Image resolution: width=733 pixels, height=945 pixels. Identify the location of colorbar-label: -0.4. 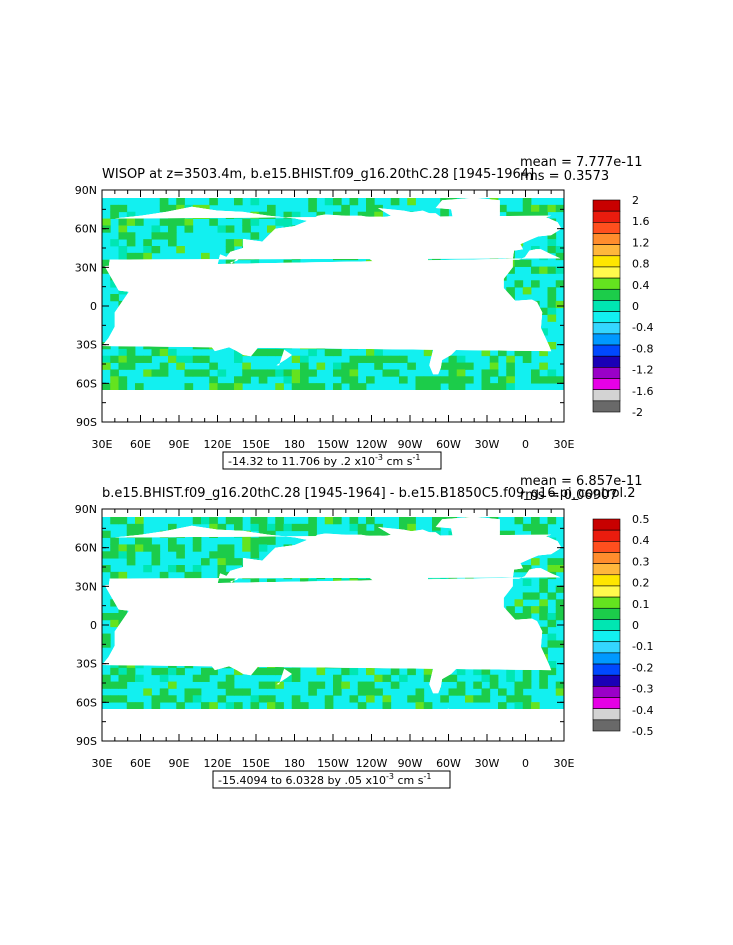
(642, 327).